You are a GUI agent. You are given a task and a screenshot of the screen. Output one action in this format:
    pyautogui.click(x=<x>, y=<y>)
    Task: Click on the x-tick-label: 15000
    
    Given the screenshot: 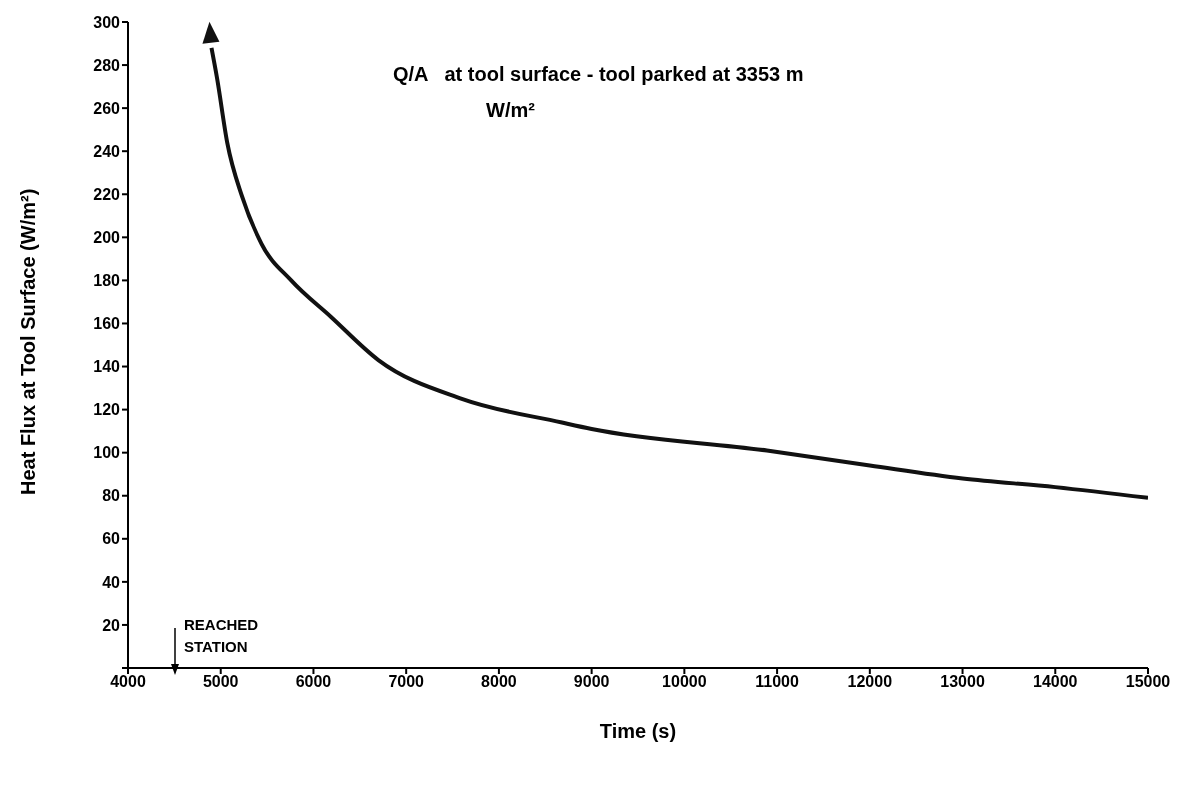 What is the action you would take?
    pyautogui.click(x=1148, y=682)
    